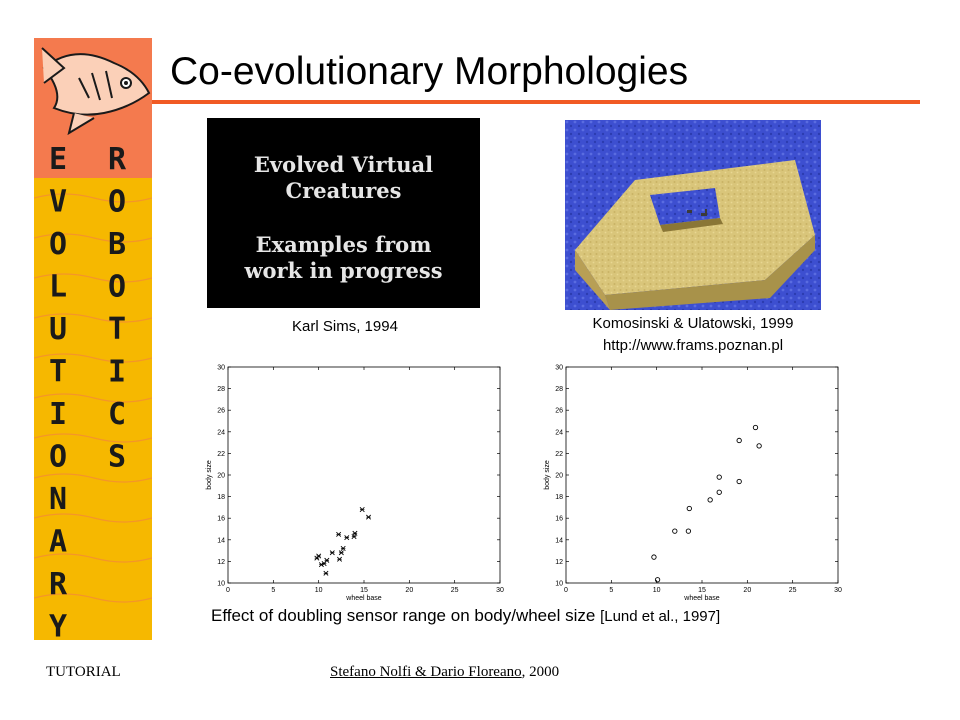 The width and height of the screenshot is (960, 720). Describe the element at coordinates (343, 244) in the screenshot. I see `video-text-line3: Examples from` at that location.